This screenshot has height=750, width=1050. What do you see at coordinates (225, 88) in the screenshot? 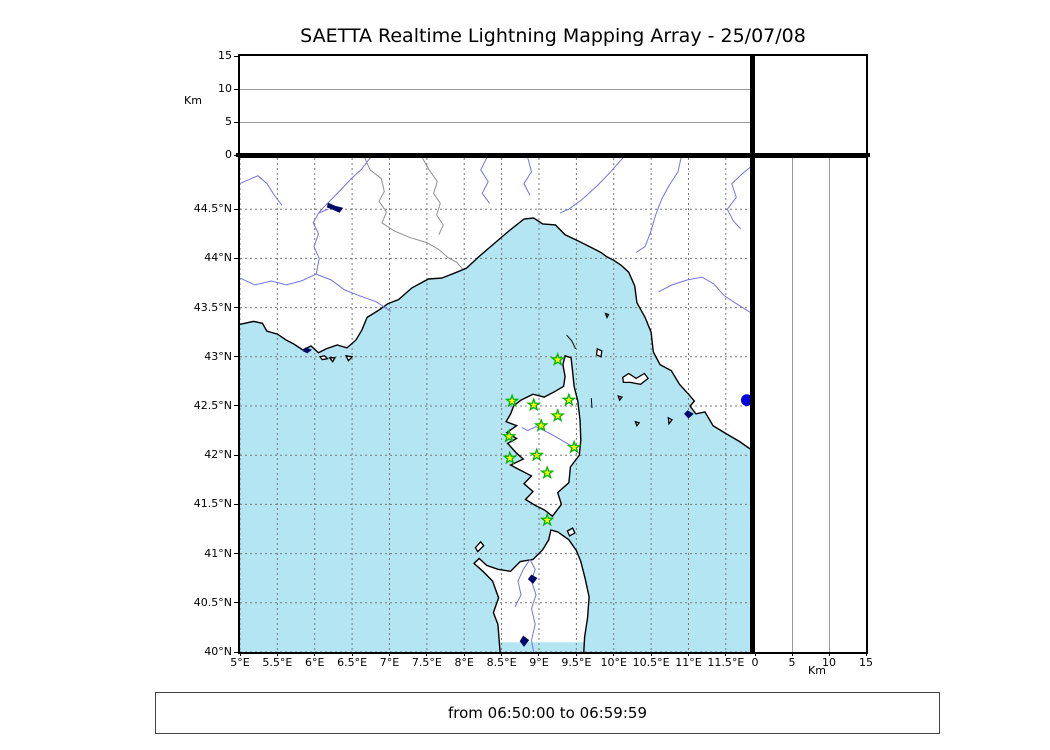
I see `altitude-tick-label-top: 10` at bounding box center [225, 88].